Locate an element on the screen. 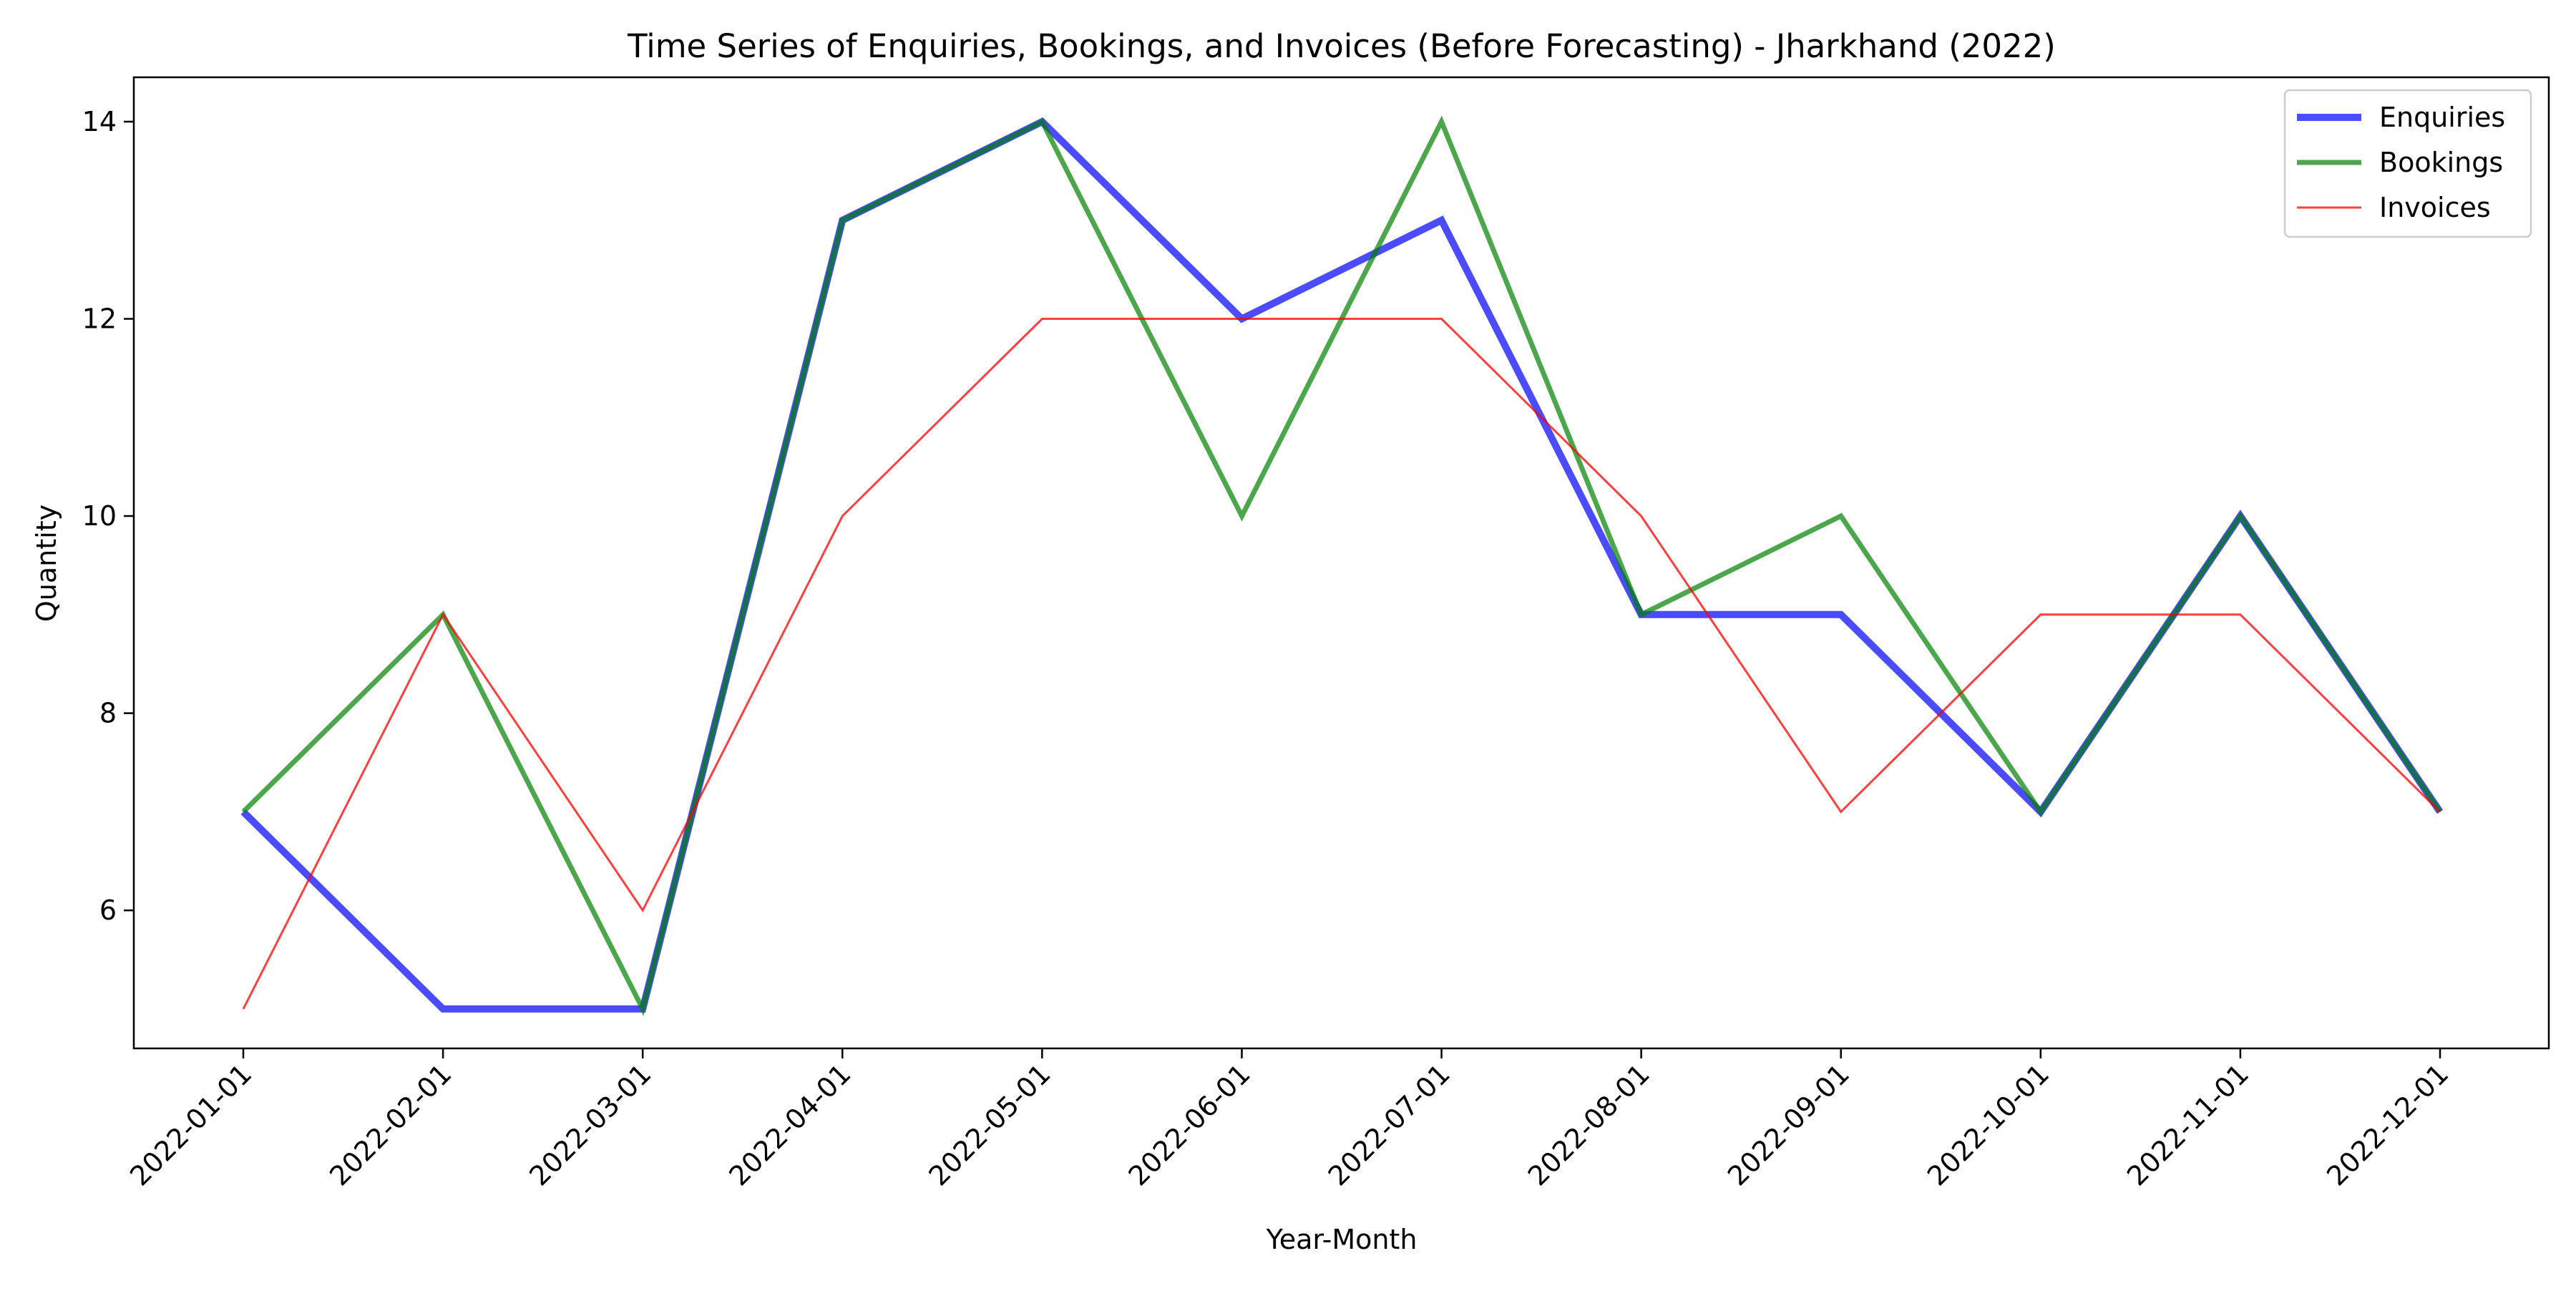 The height and width of the screenshot is (1291, 2576). y-tick-label: 10 is located at coordinates (100, 516).